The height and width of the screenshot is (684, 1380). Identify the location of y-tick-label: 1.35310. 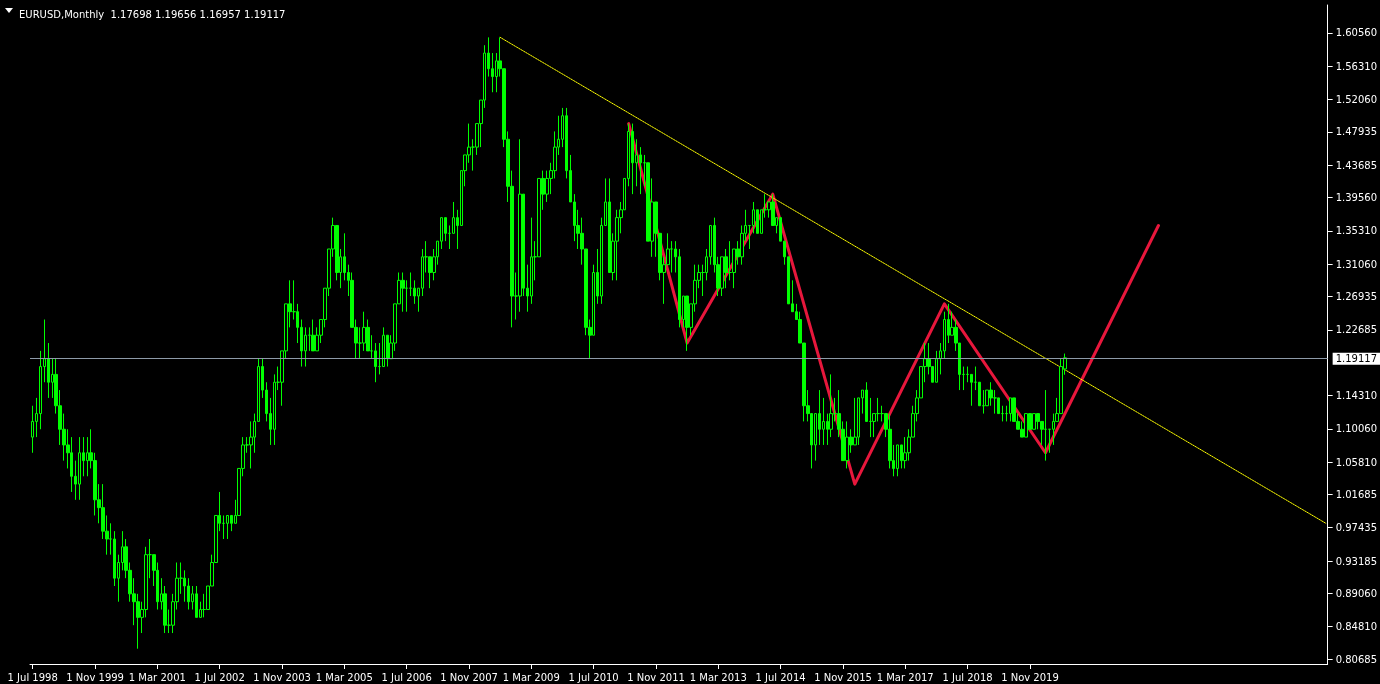
(1356, 231).